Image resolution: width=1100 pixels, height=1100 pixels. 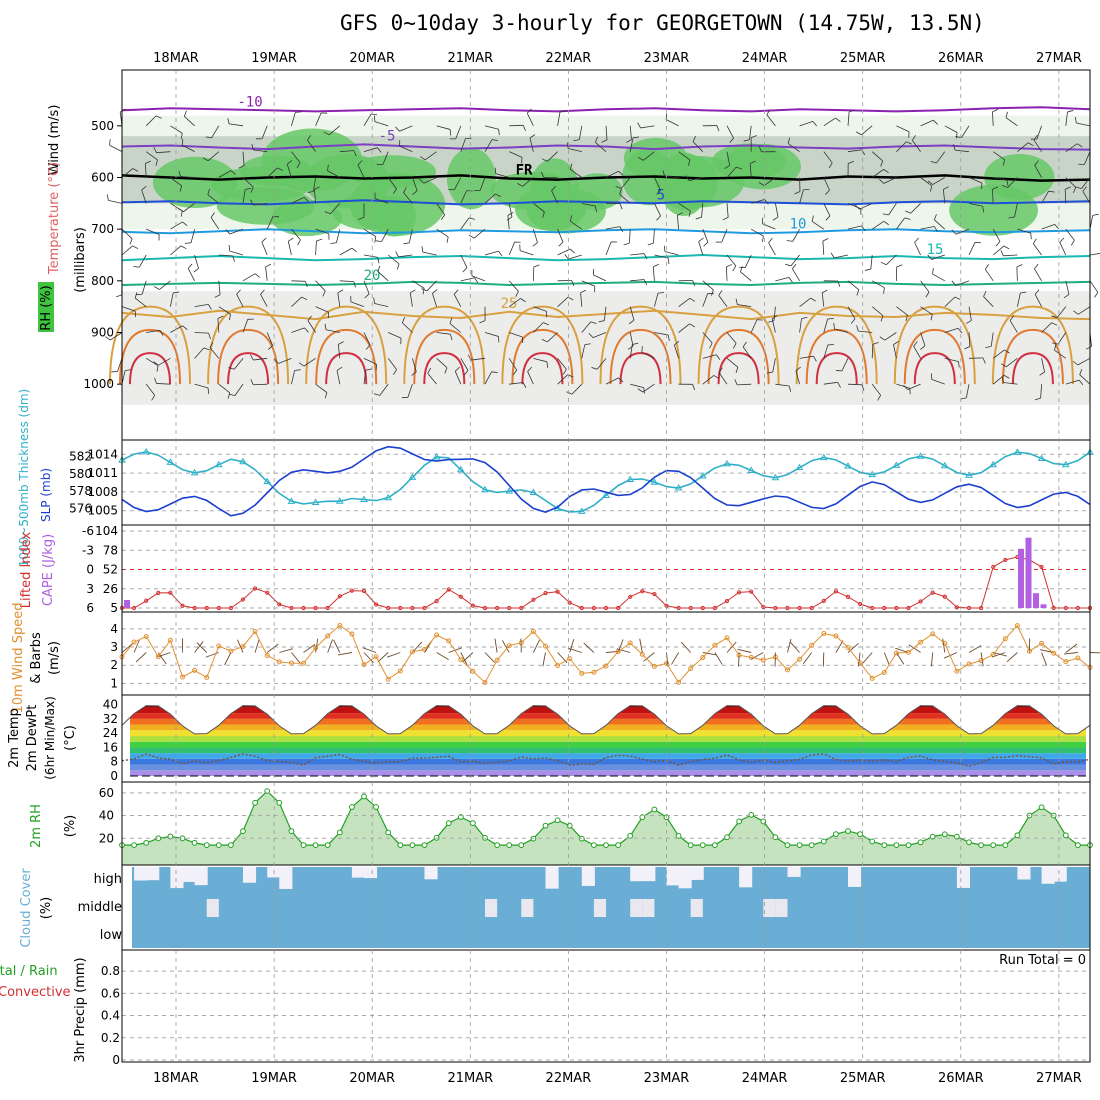 I want to click on cloud-gap-mid, so click(x=781, y=908).